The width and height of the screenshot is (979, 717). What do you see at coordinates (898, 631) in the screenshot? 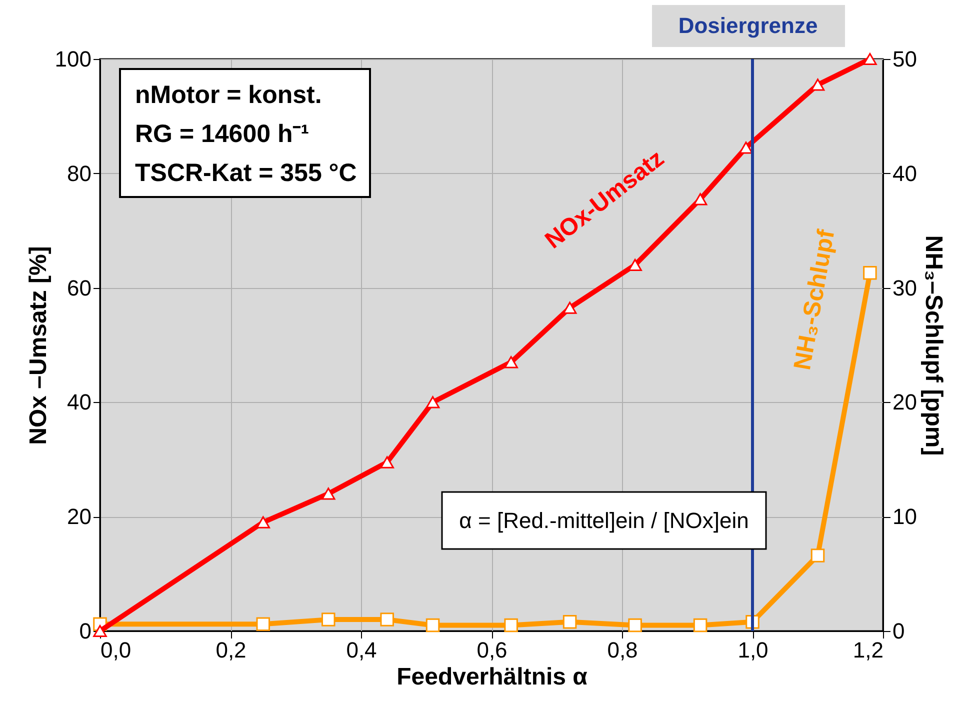
I see `y2-tick-label: 0` at bounding box center [898, 631].